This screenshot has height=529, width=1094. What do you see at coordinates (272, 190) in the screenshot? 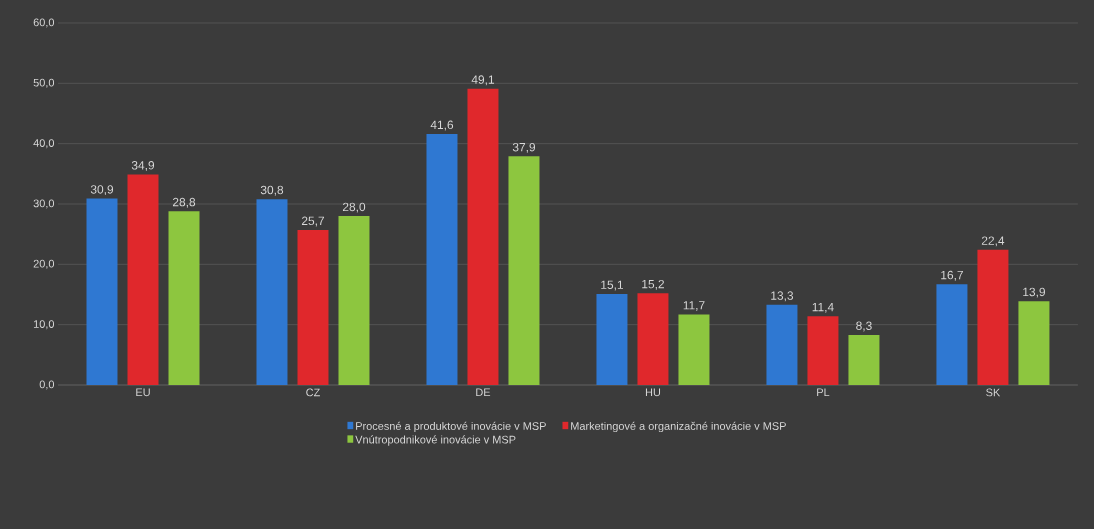
I see `data-label: 30,8` at bounding box center [272, 190].